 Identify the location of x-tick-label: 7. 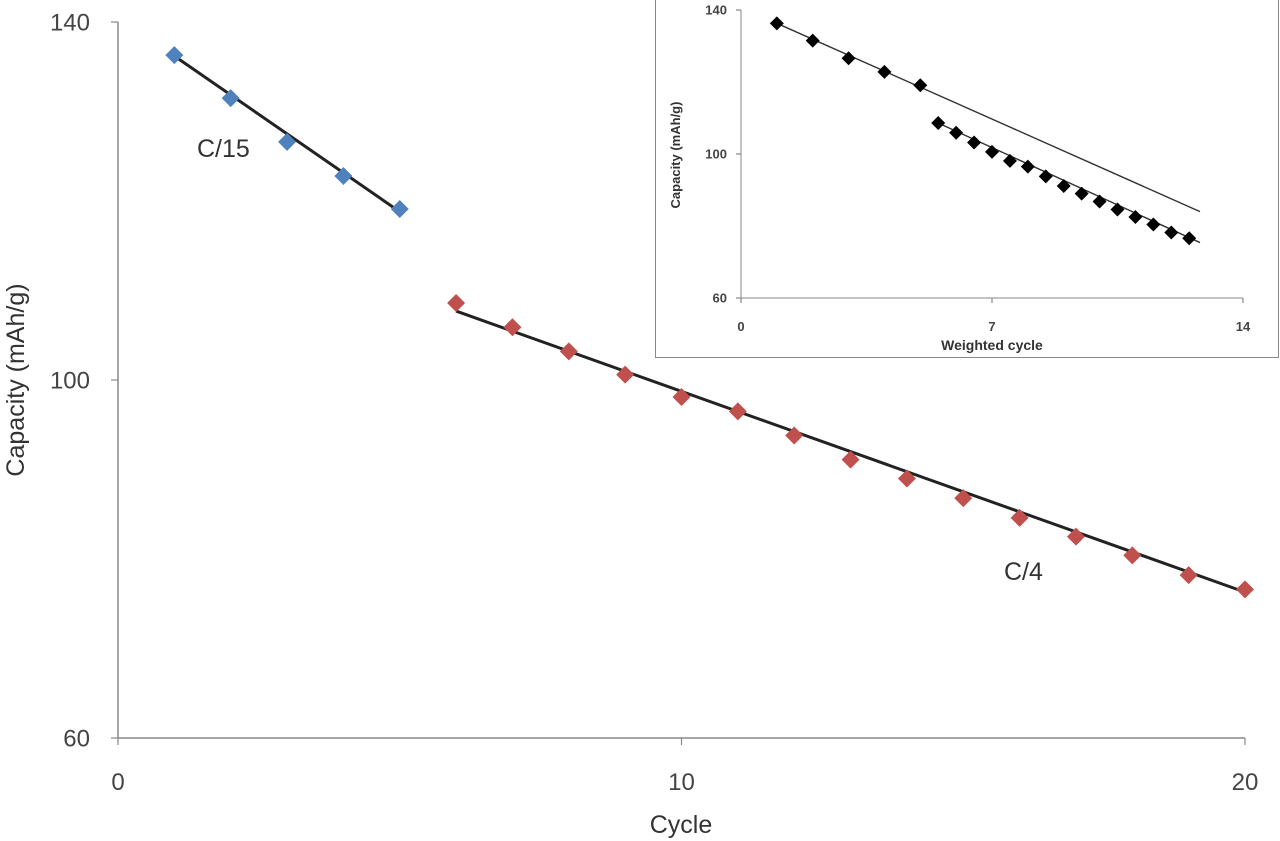
(991, 326).